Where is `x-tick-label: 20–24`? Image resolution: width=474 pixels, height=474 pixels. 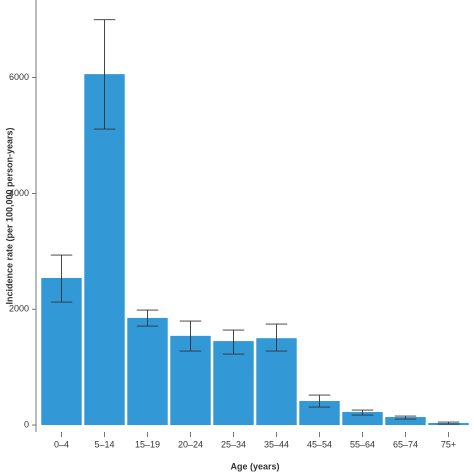 x-tick-label: 20–24 is located at coordinates (190, 444).